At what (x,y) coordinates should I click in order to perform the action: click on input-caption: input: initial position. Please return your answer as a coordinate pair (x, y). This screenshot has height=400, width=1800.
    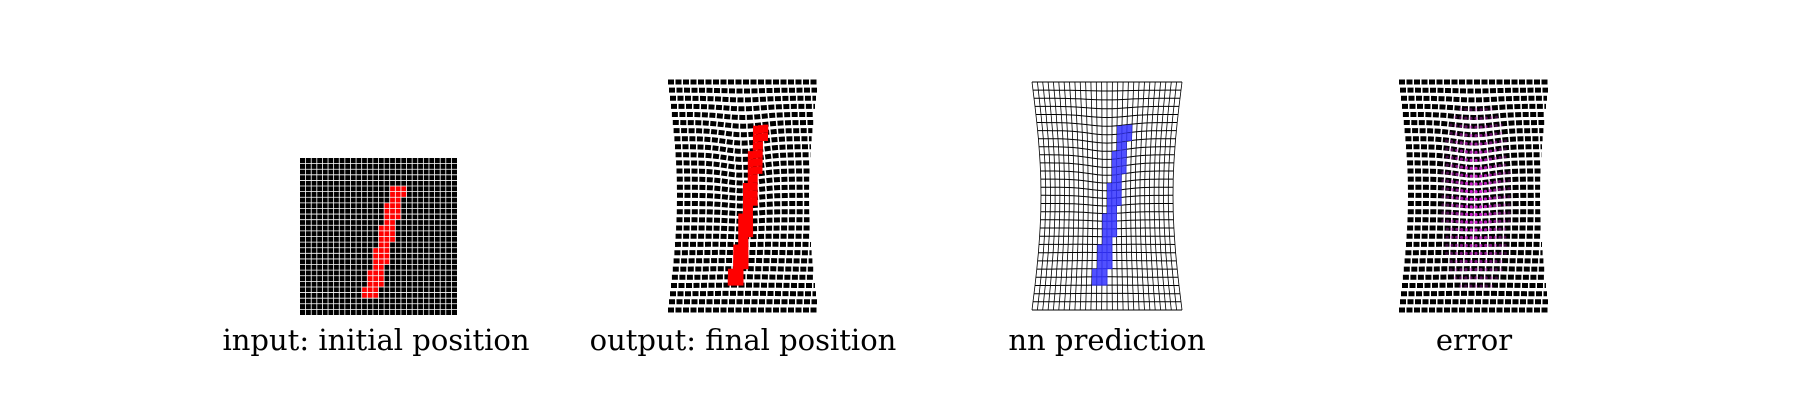
    Looking at the image, I should click on (375, 340).